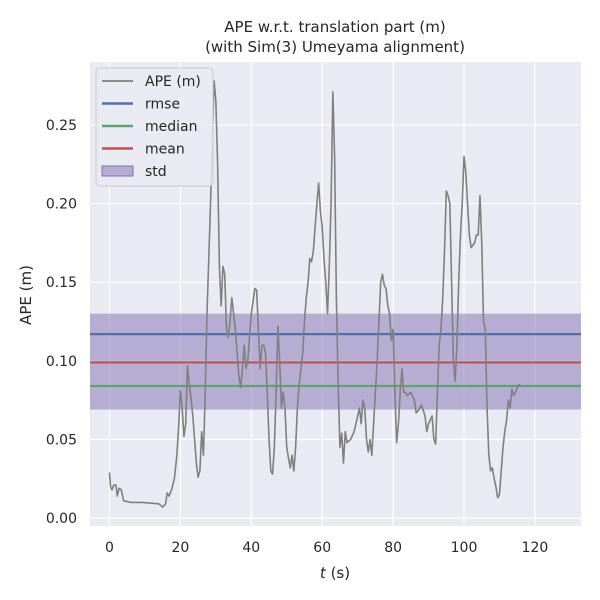  Describe the element at coordinates (109, 548) in the screenshot. I see `x-tick-label: 0` at that location.